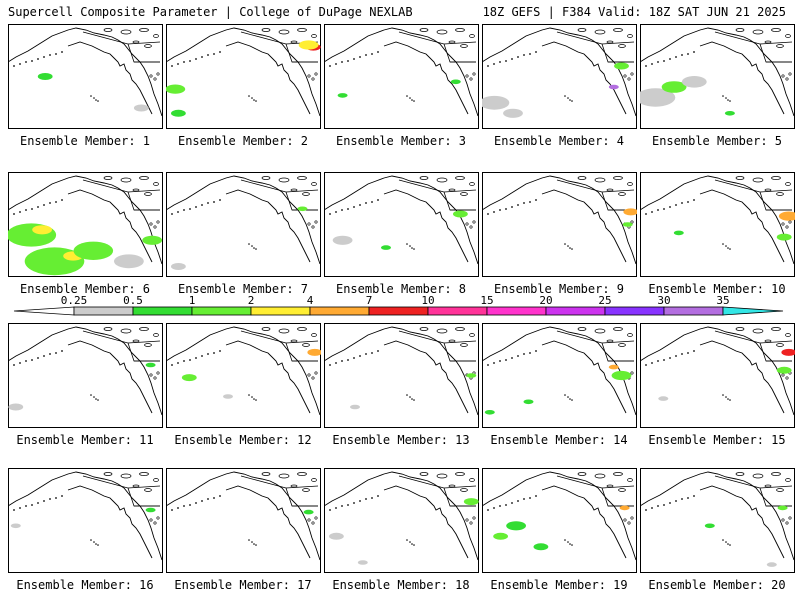 The height and width of the screenshot is (600, 800). I want to click on legend-tick-label: 35, so click(722, 300).